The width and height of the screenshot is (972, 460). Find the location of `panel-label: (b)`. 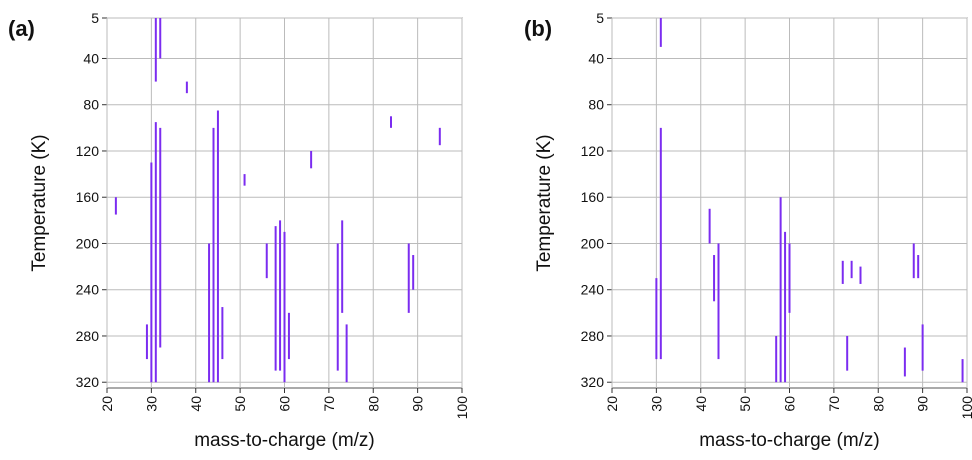

panel-label: (b) is located at coordinates (538, 28).